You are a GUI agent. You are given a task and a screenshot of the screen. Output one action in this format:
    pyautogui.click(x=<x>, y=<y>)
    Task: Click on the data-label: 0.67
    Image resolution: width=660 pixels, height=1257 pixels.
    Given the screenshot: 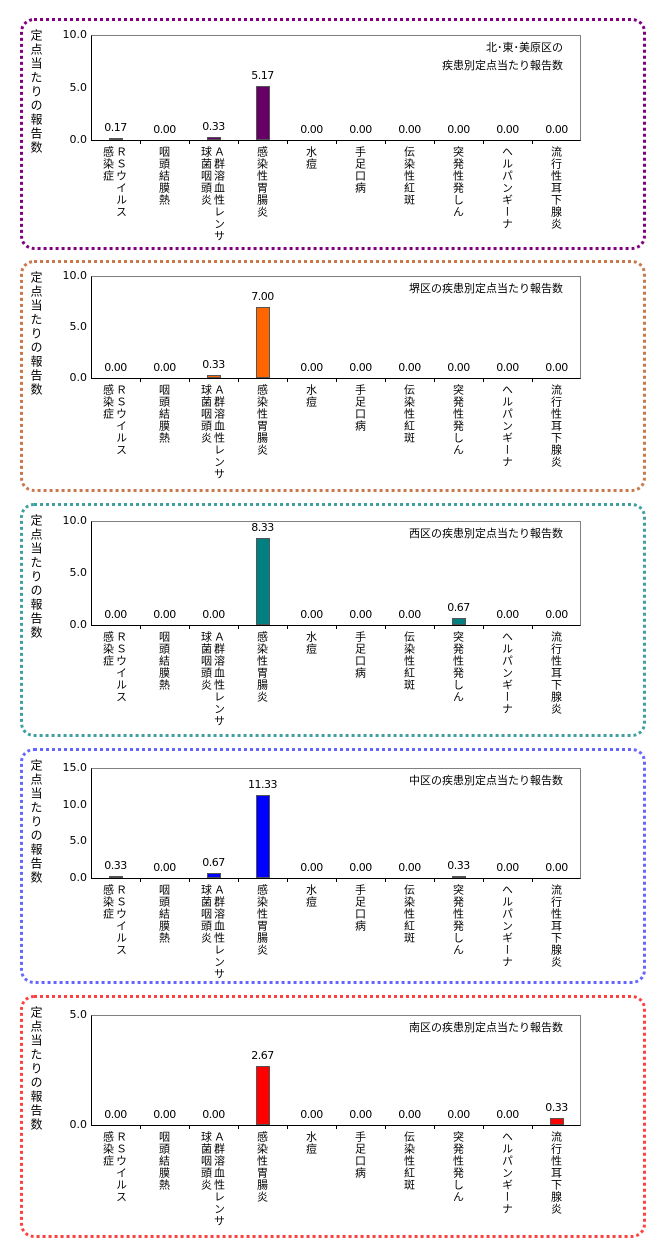 What is the action you would take?
    pyautogui.click(x=458, y=608)
    